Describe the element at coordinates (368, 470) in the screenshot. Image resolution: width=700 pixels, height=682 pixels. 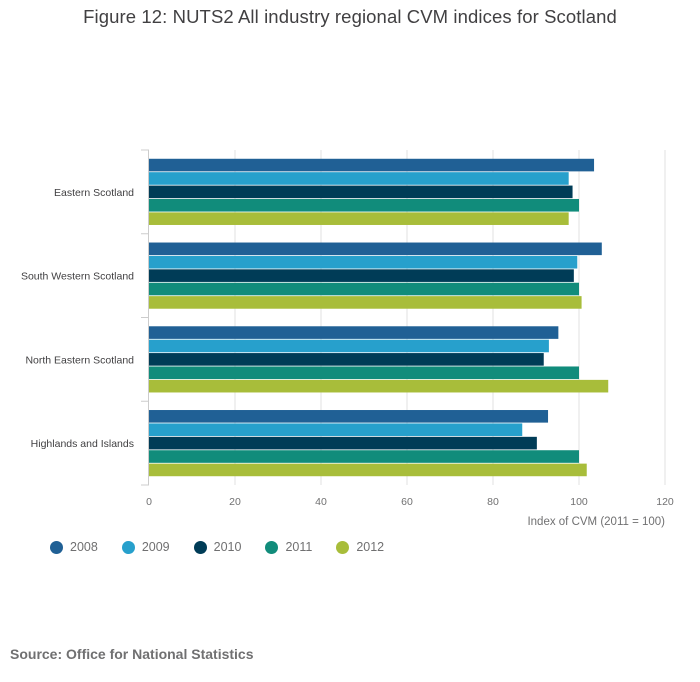
I see `bar-2012-highlands-and-islands` at that location.